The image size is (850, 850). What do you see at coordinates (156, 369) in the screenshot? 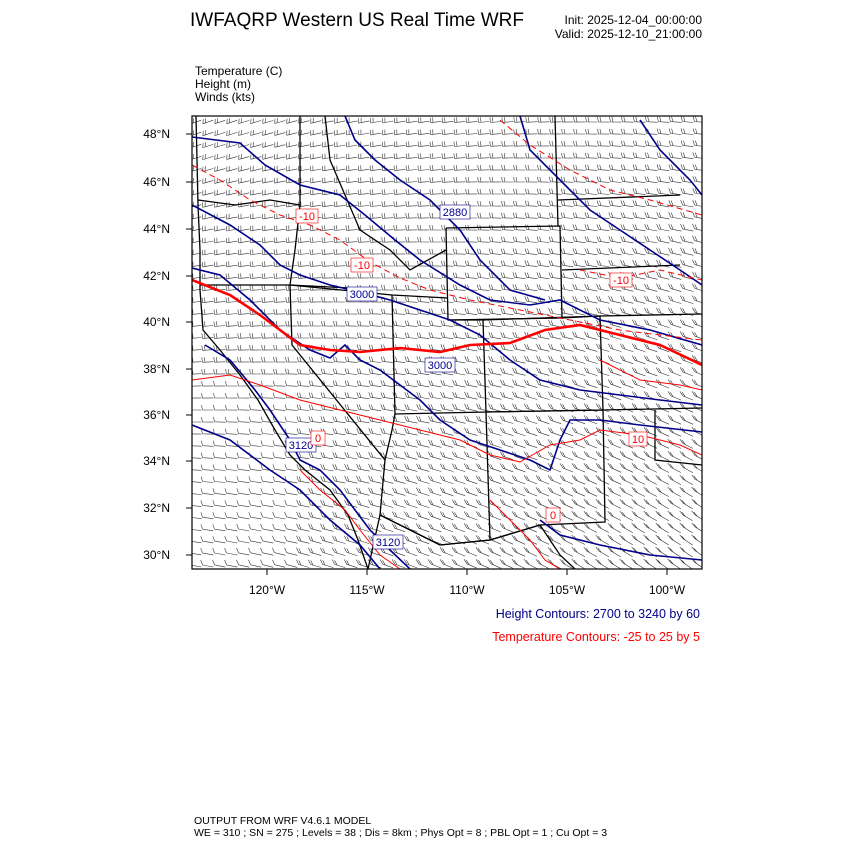
I see `lat-tick-label: 38°N` at bounding box center [156, 369].